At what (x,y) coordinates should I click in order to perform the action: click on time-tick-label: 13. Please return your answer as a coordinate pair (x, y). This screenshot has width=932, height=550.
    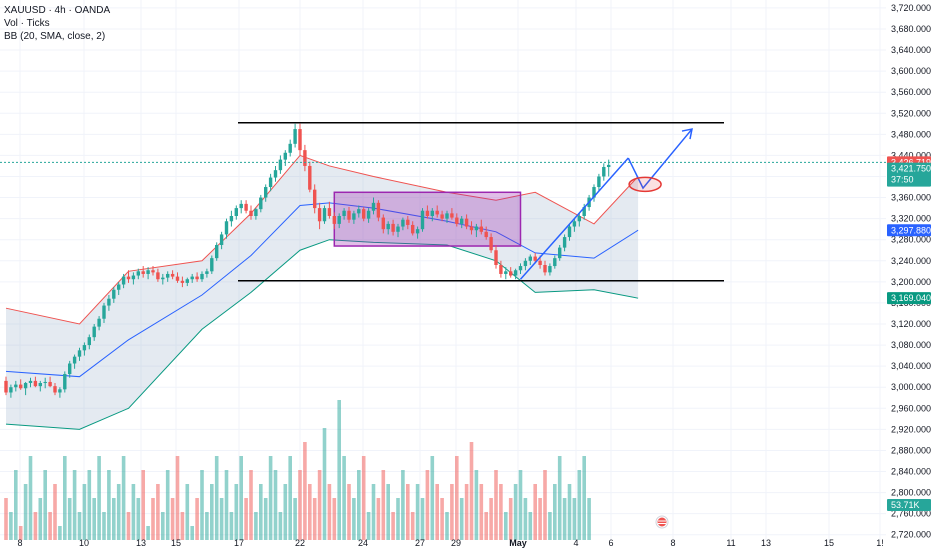
    Looking at the image, I should click on (141, 543).